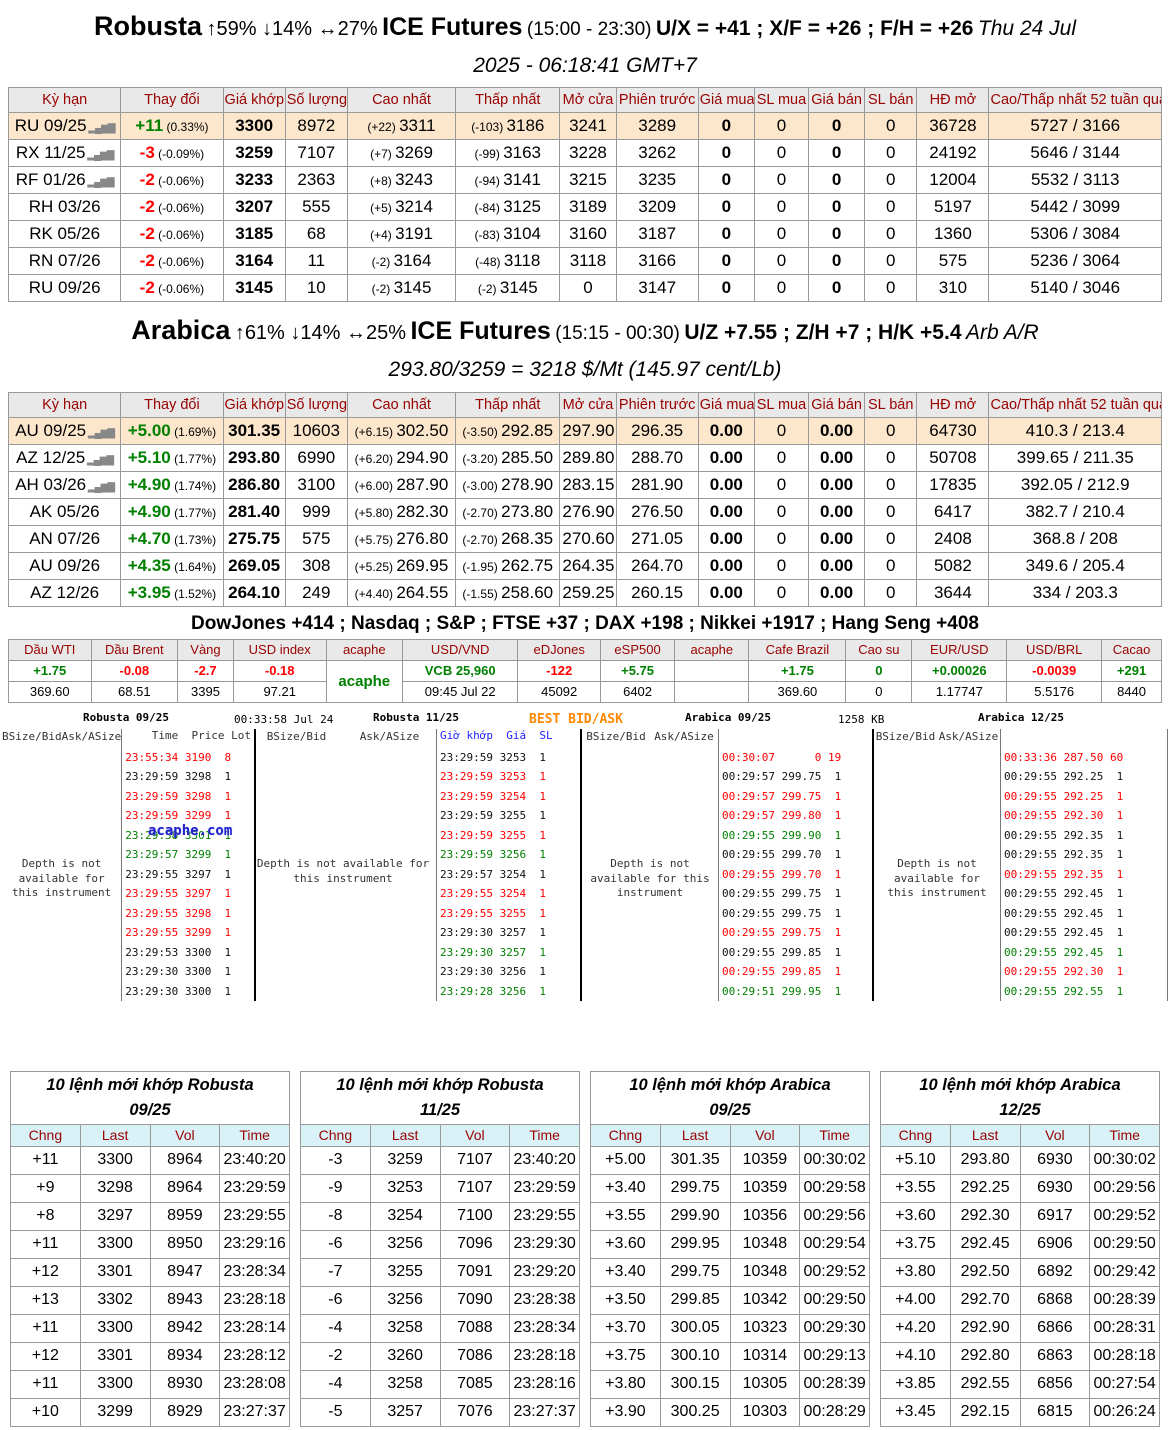 The width and height of the screenshot is (1170, 1430). What do you see at coordinates (460, 691) in the screenshot?
I see `market-value-cell: 09:45 Jul 22` at bounding box center [460, 691].